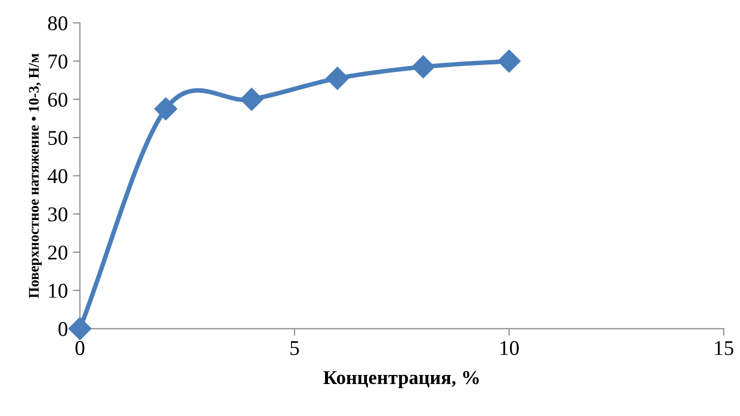  What do you see at coordinates (63, 329) in the screenshot?
I see `y-tick-label: 0` at bounding box center [63, 329].